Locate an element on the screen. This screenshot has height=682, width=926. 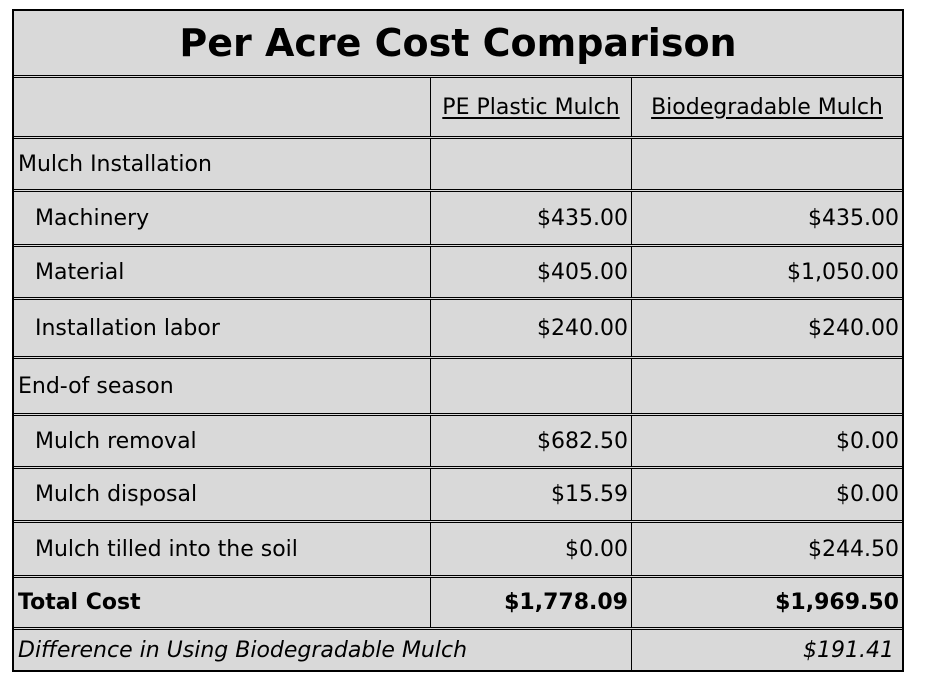
row-label: Mulch Installation is located at coordinates (115, 164).